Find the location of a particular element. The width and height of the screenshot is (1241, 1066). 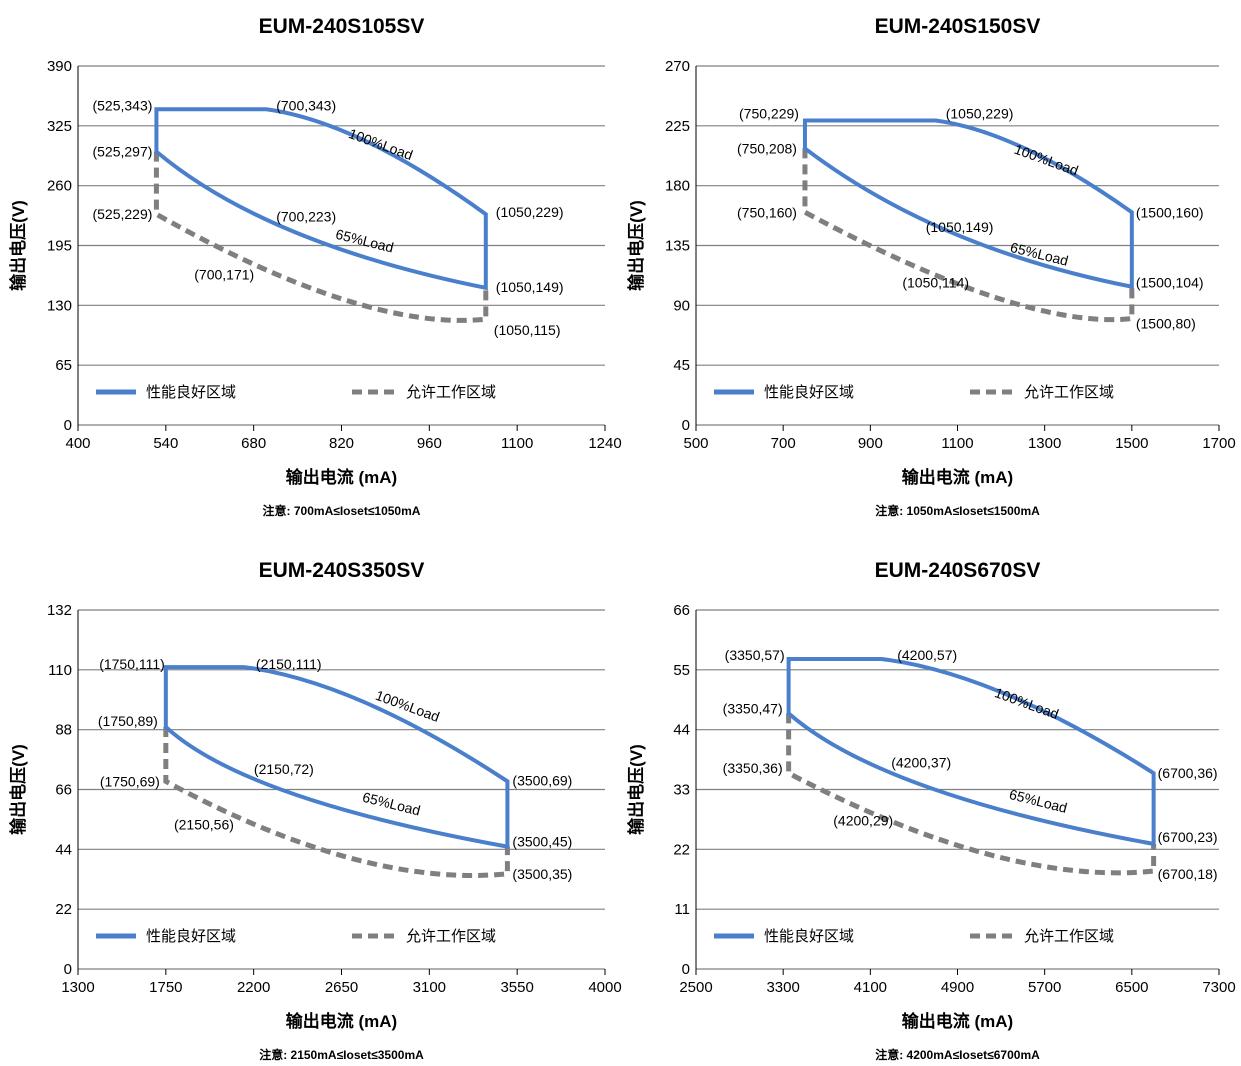

point-label: (6700,36) is located at coordinates (1188, 773).